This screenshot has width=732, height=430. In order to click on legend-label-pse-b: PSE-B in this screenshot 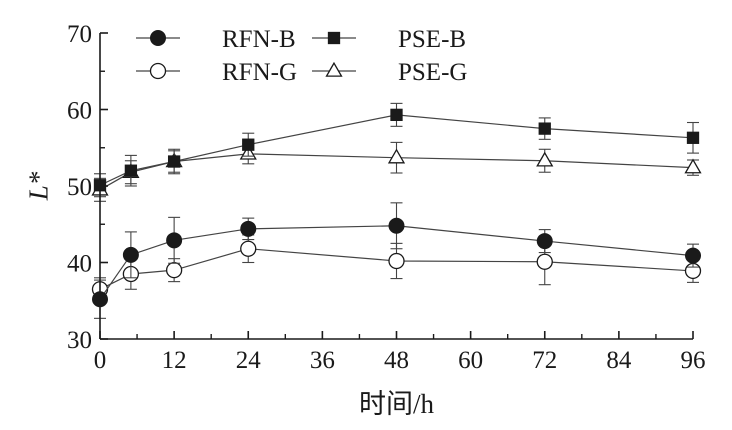, I will do `click(432, 39)`.